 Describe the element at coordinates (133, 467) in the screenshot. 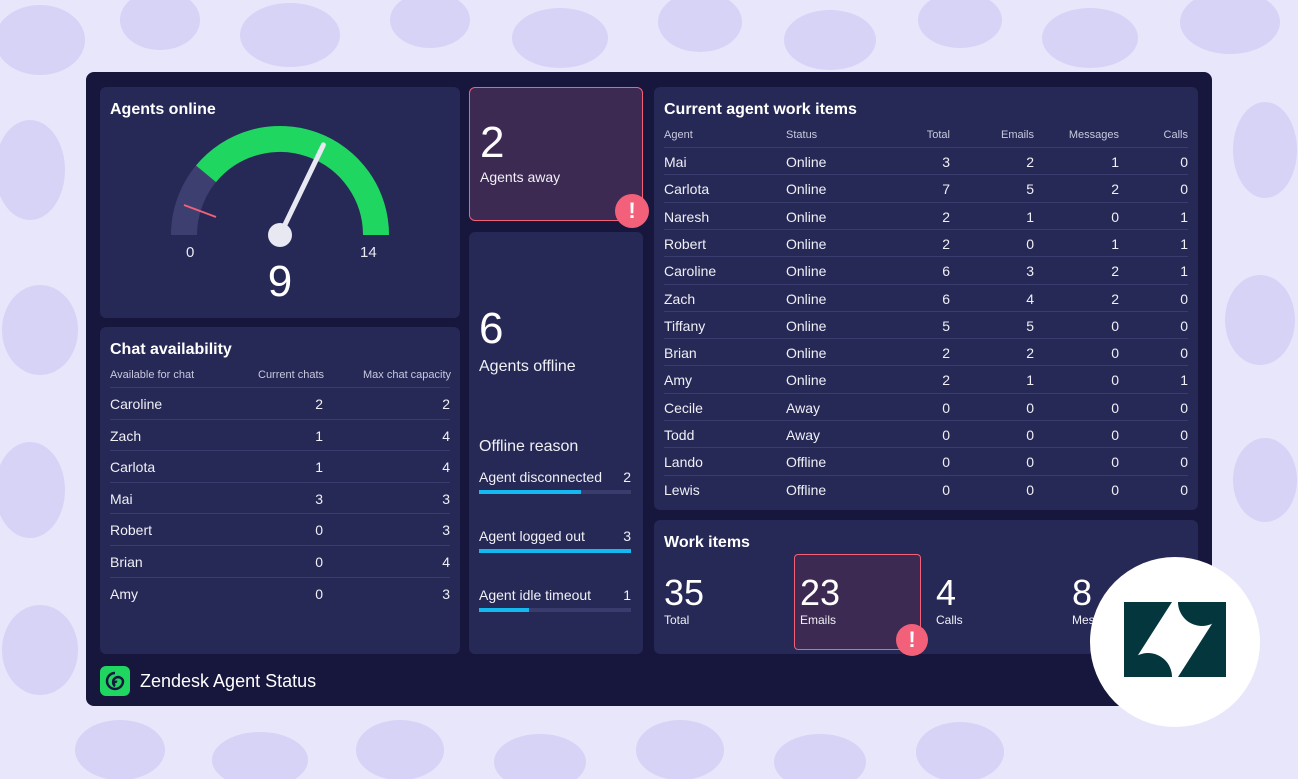

I see `chat-agent-name: Carlota` at that location.